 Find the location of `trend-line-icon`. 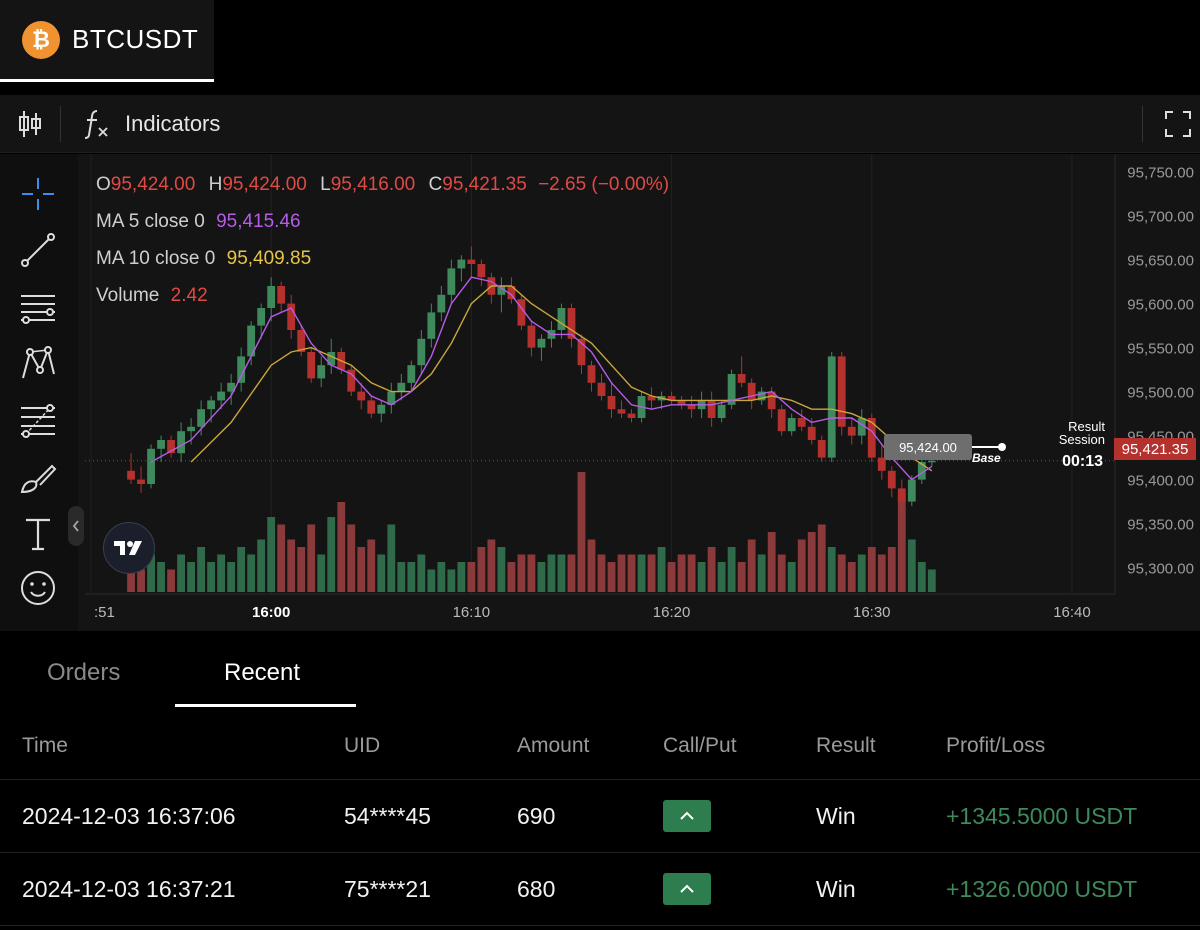

trend-line-icon is located at coordinates (38, 250).